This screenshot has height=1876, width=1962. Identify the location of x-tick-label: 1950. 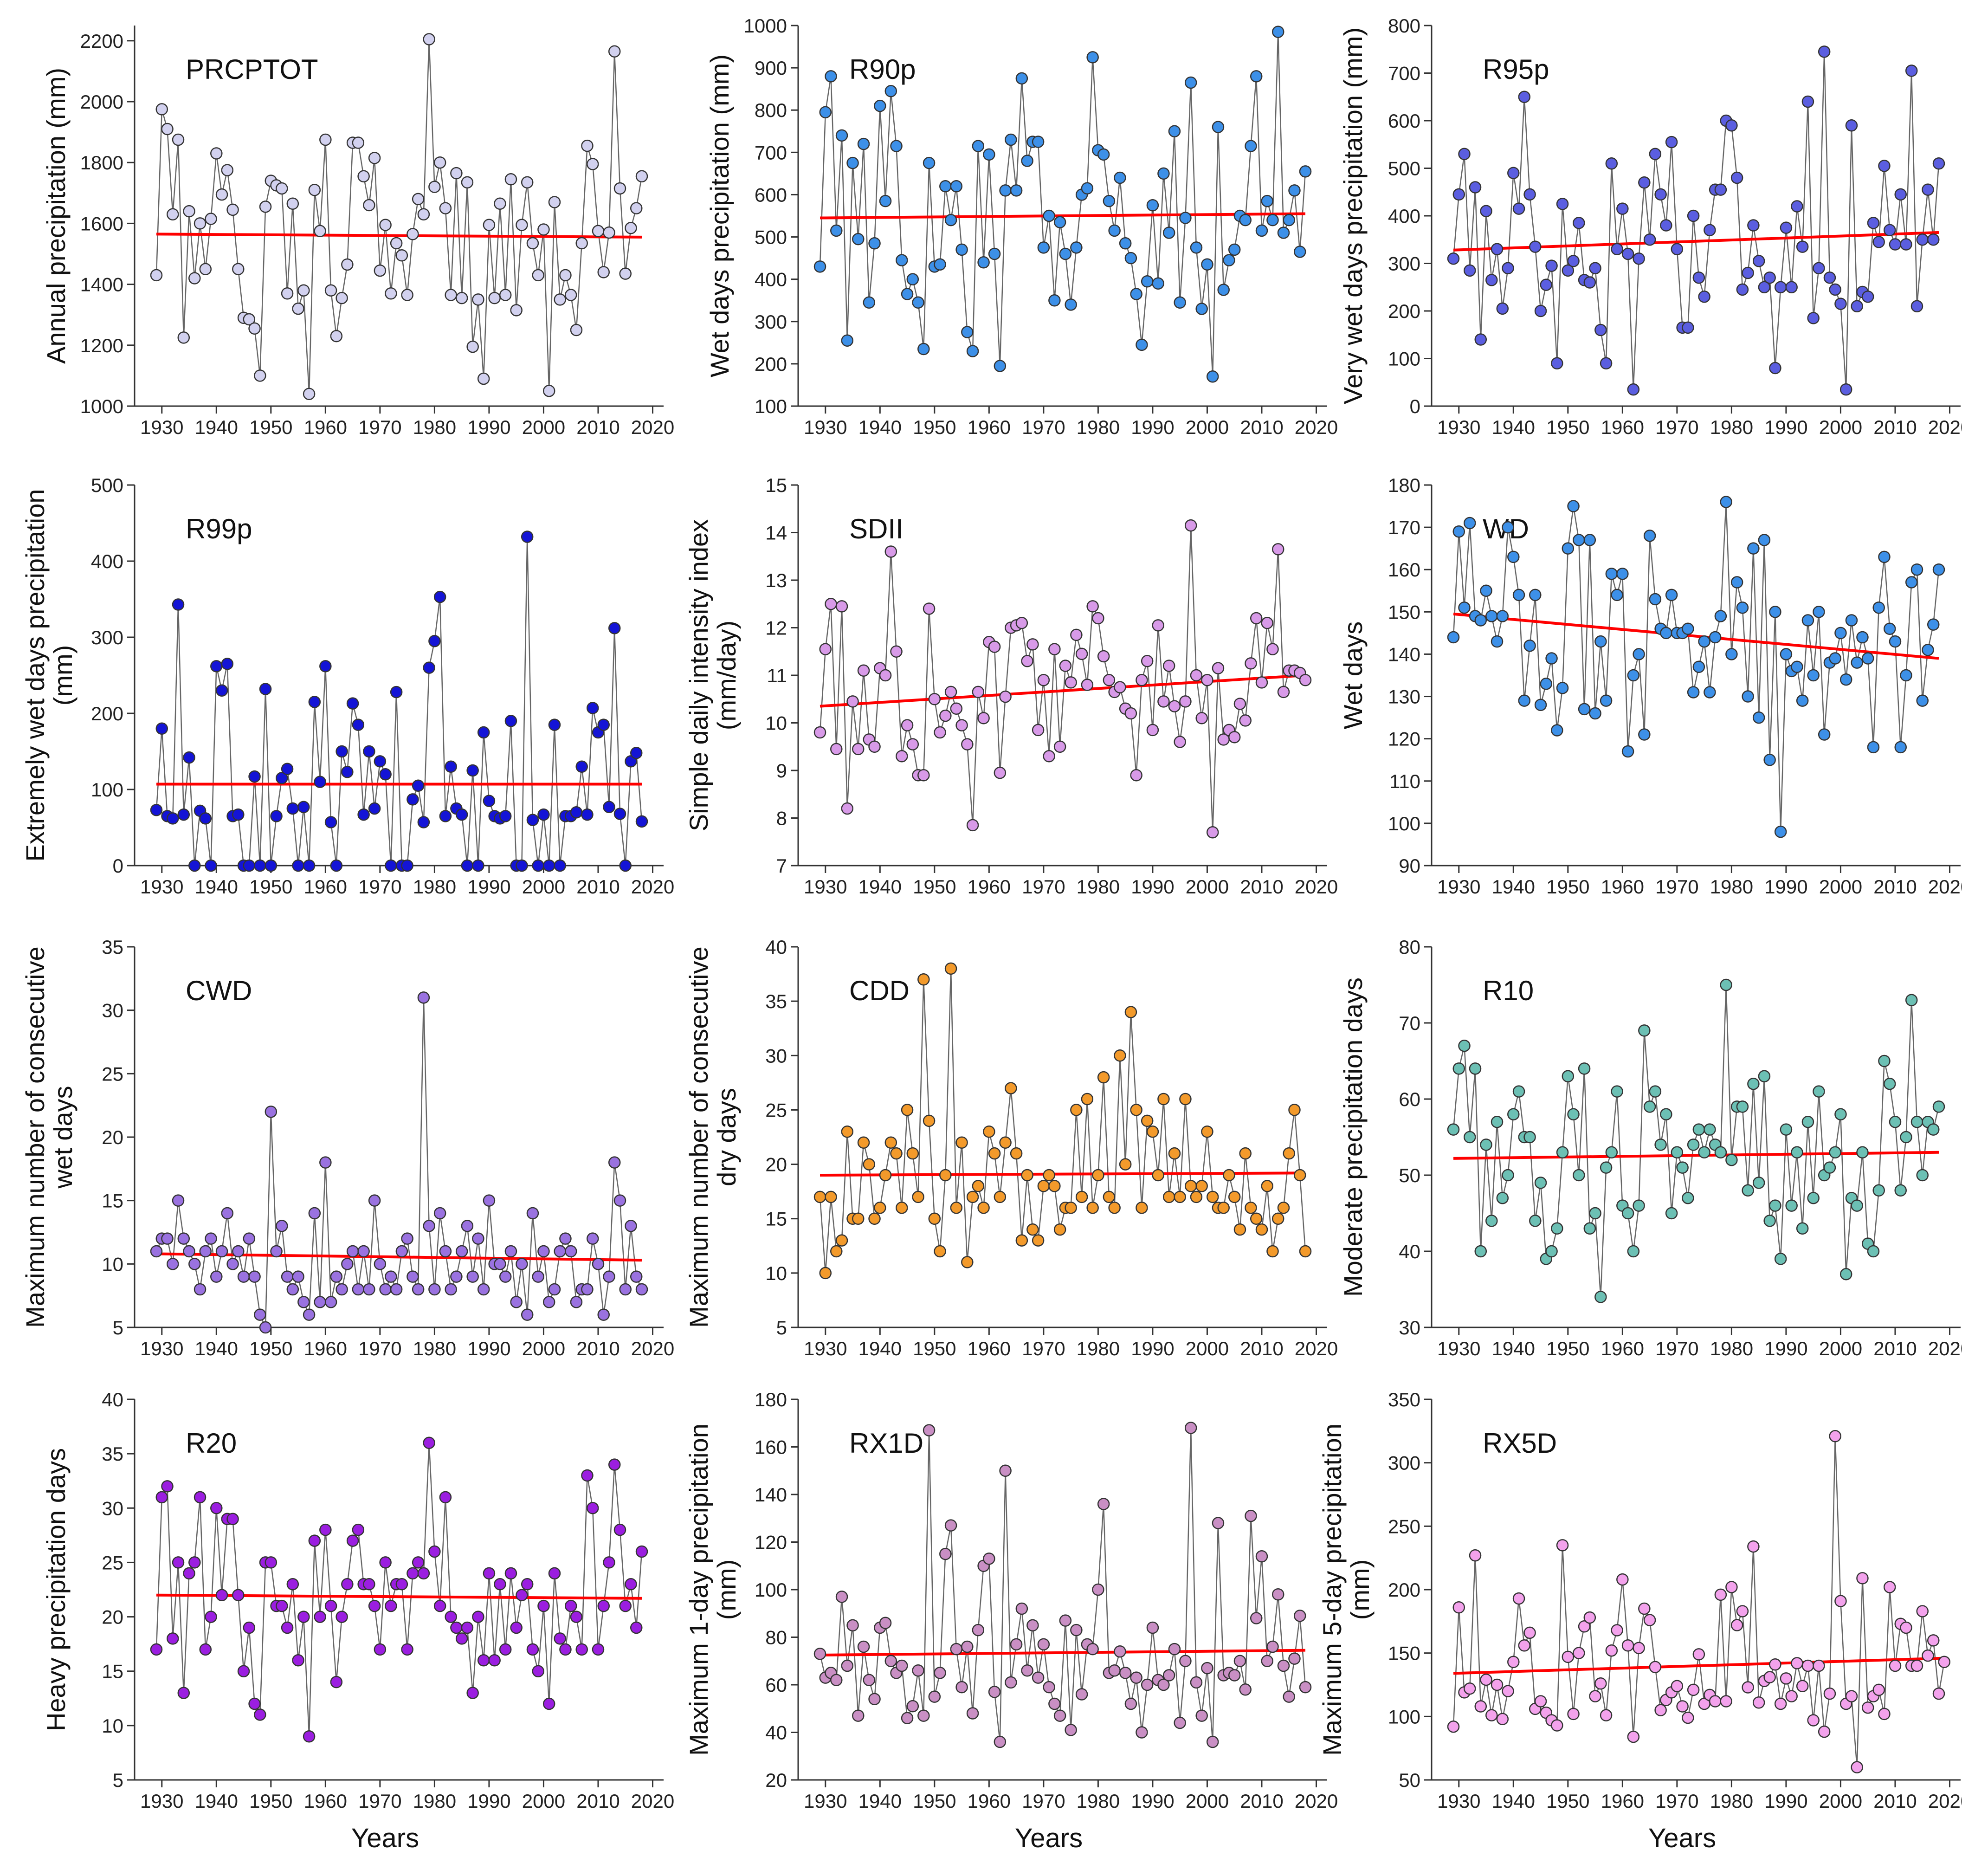
(1567, 1348).